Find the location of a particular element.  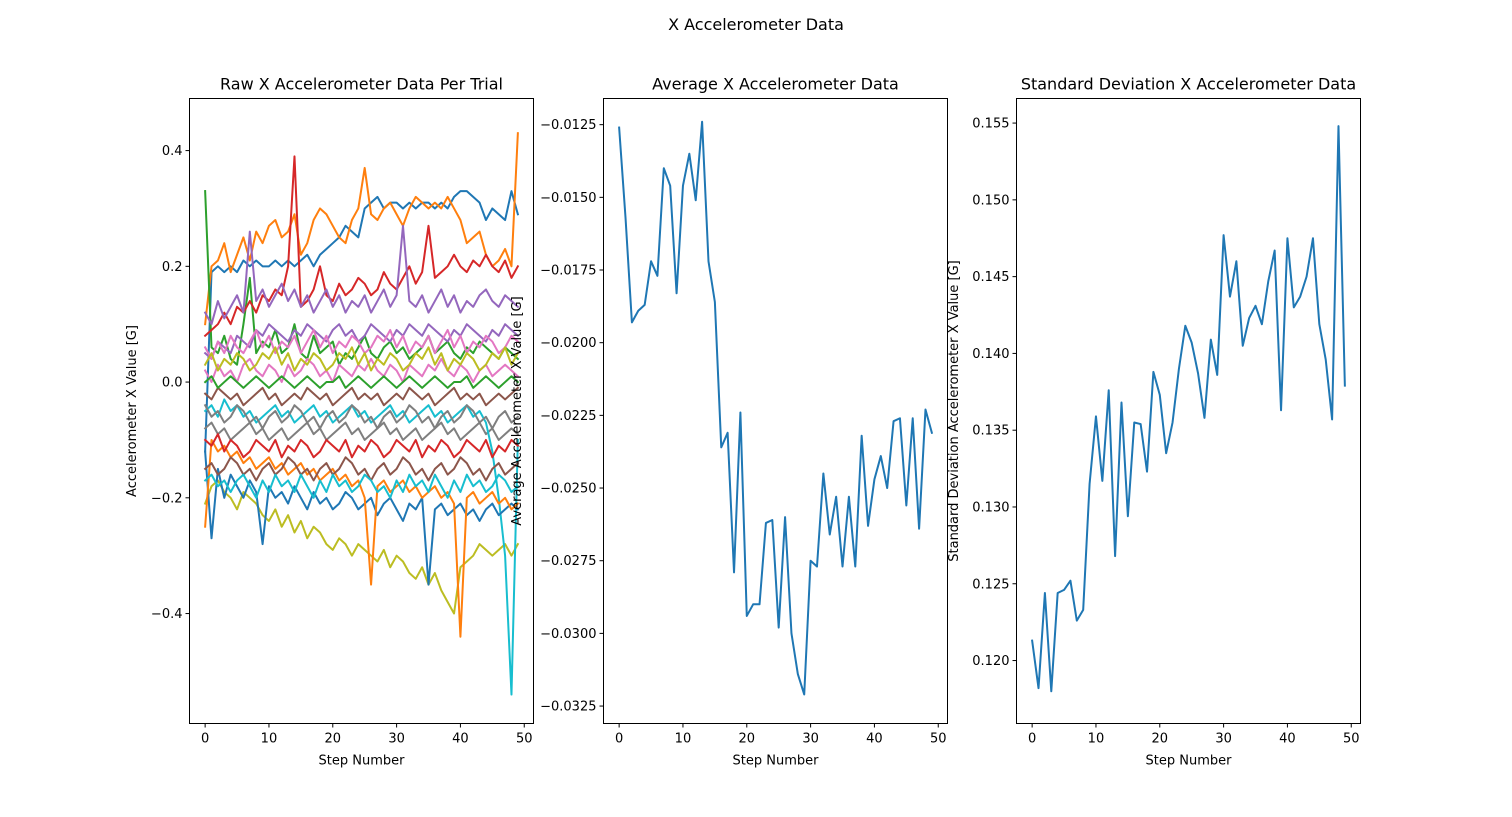

panel-title: Raw X Accelerometer Data Per Trial is located at coordinates (361, 84).